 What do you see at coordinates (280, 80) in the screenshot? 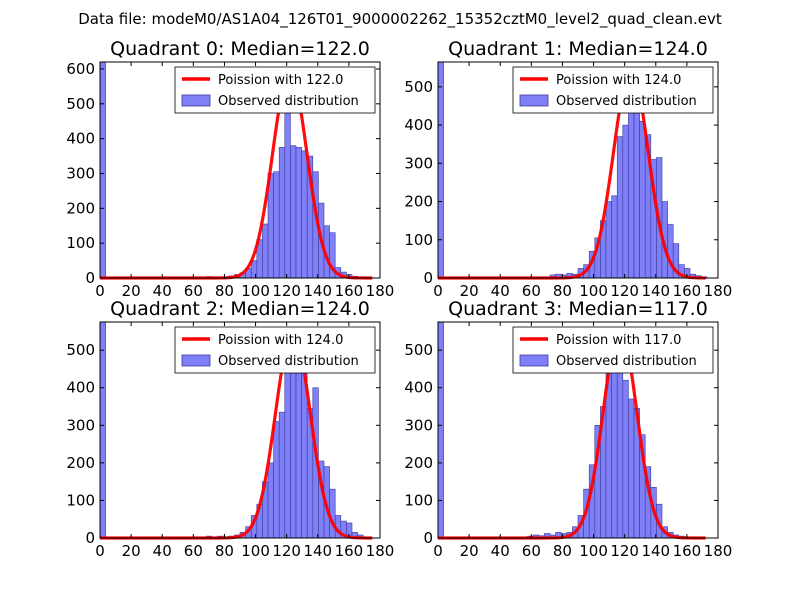
I see `legend-curve-label: Poission with 122.0` at bounding box center [280, 80].